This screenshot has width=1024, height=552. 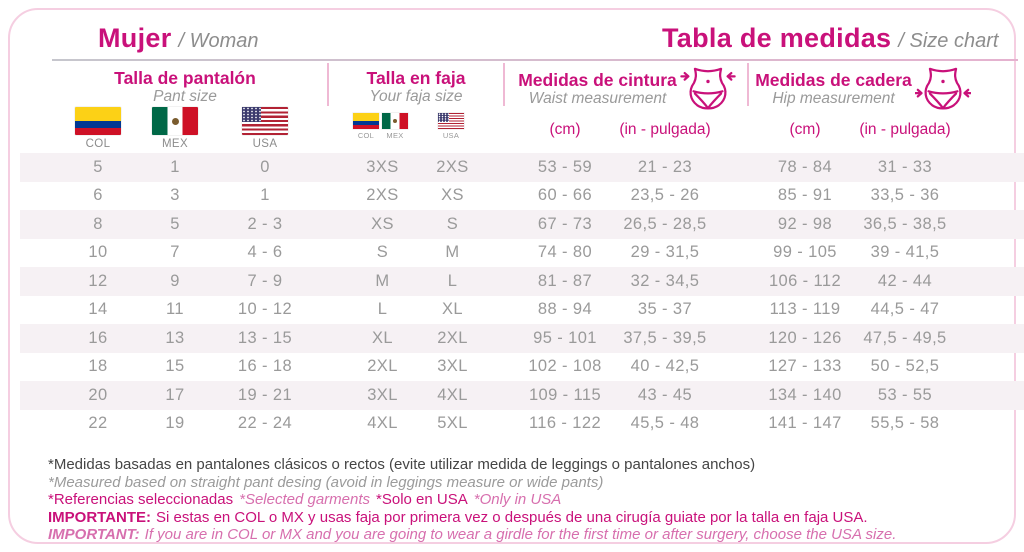 What do you see at coordinates (366, 126) in the screenshot?
I see `faja-flag-colombia: COL` at bounding box center [366, 126].